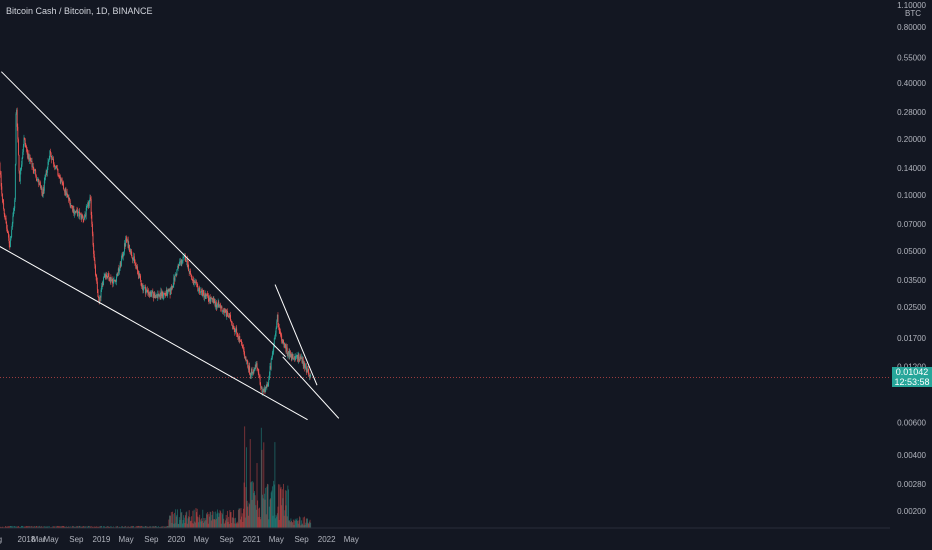 The width and height of the screenshot is (932, 550). I want to click on symbol-title: Bitcoin Cash / Bitcoin, 1D, BINANCE, so click(79, 11).